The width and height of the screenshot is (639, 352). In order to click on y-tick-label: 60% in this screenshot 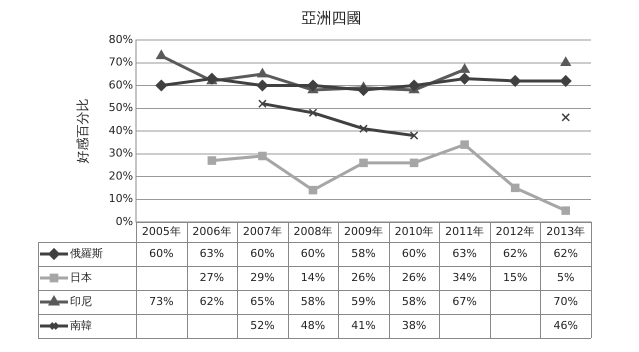, I will do `click(121, 85)`.